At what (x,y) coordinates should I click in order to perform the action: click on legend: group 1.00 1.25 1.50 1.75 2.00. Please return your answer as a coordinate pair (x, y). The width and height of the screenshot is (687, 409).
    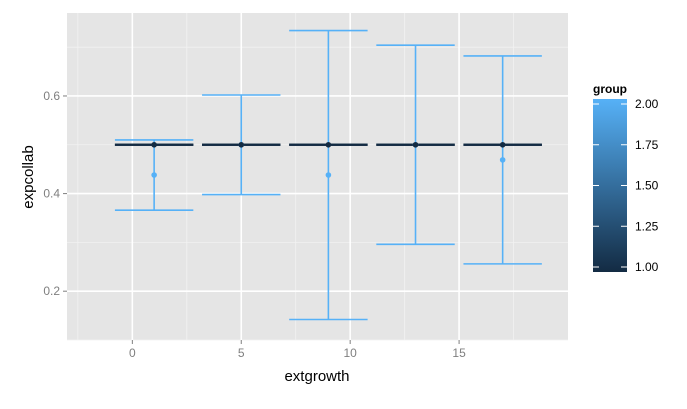
    Looking at the image, I should click on (626, 178).